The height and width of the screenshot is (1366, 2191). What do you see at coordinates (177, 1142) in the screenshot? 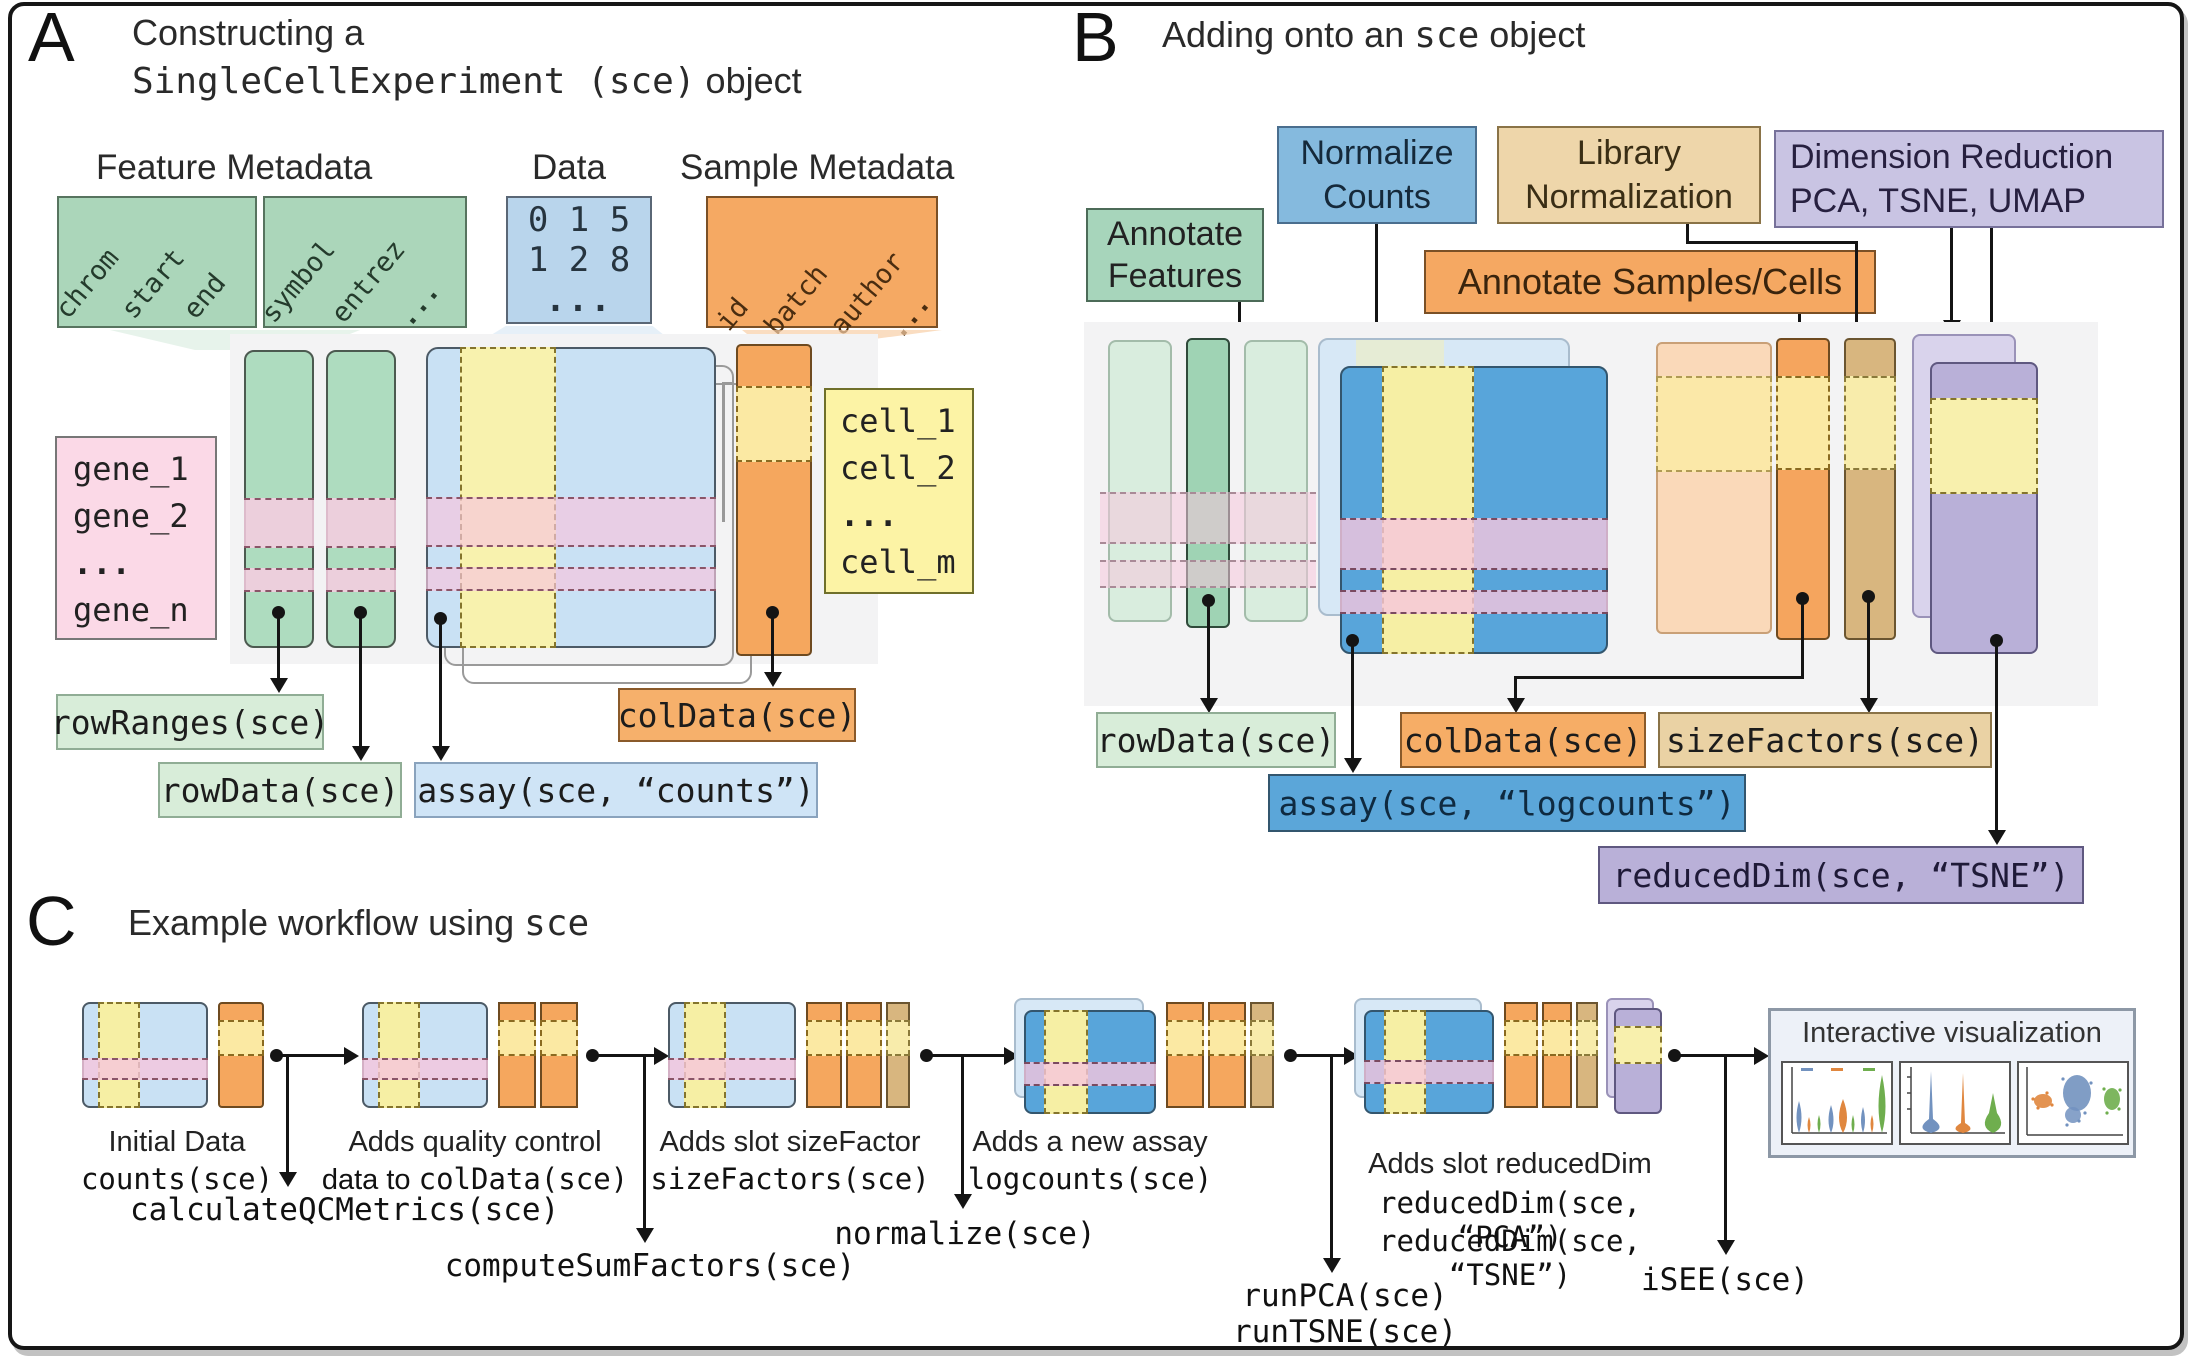
I see `stage1-caption1: Initial Data` at bounding box center [177, 1142].